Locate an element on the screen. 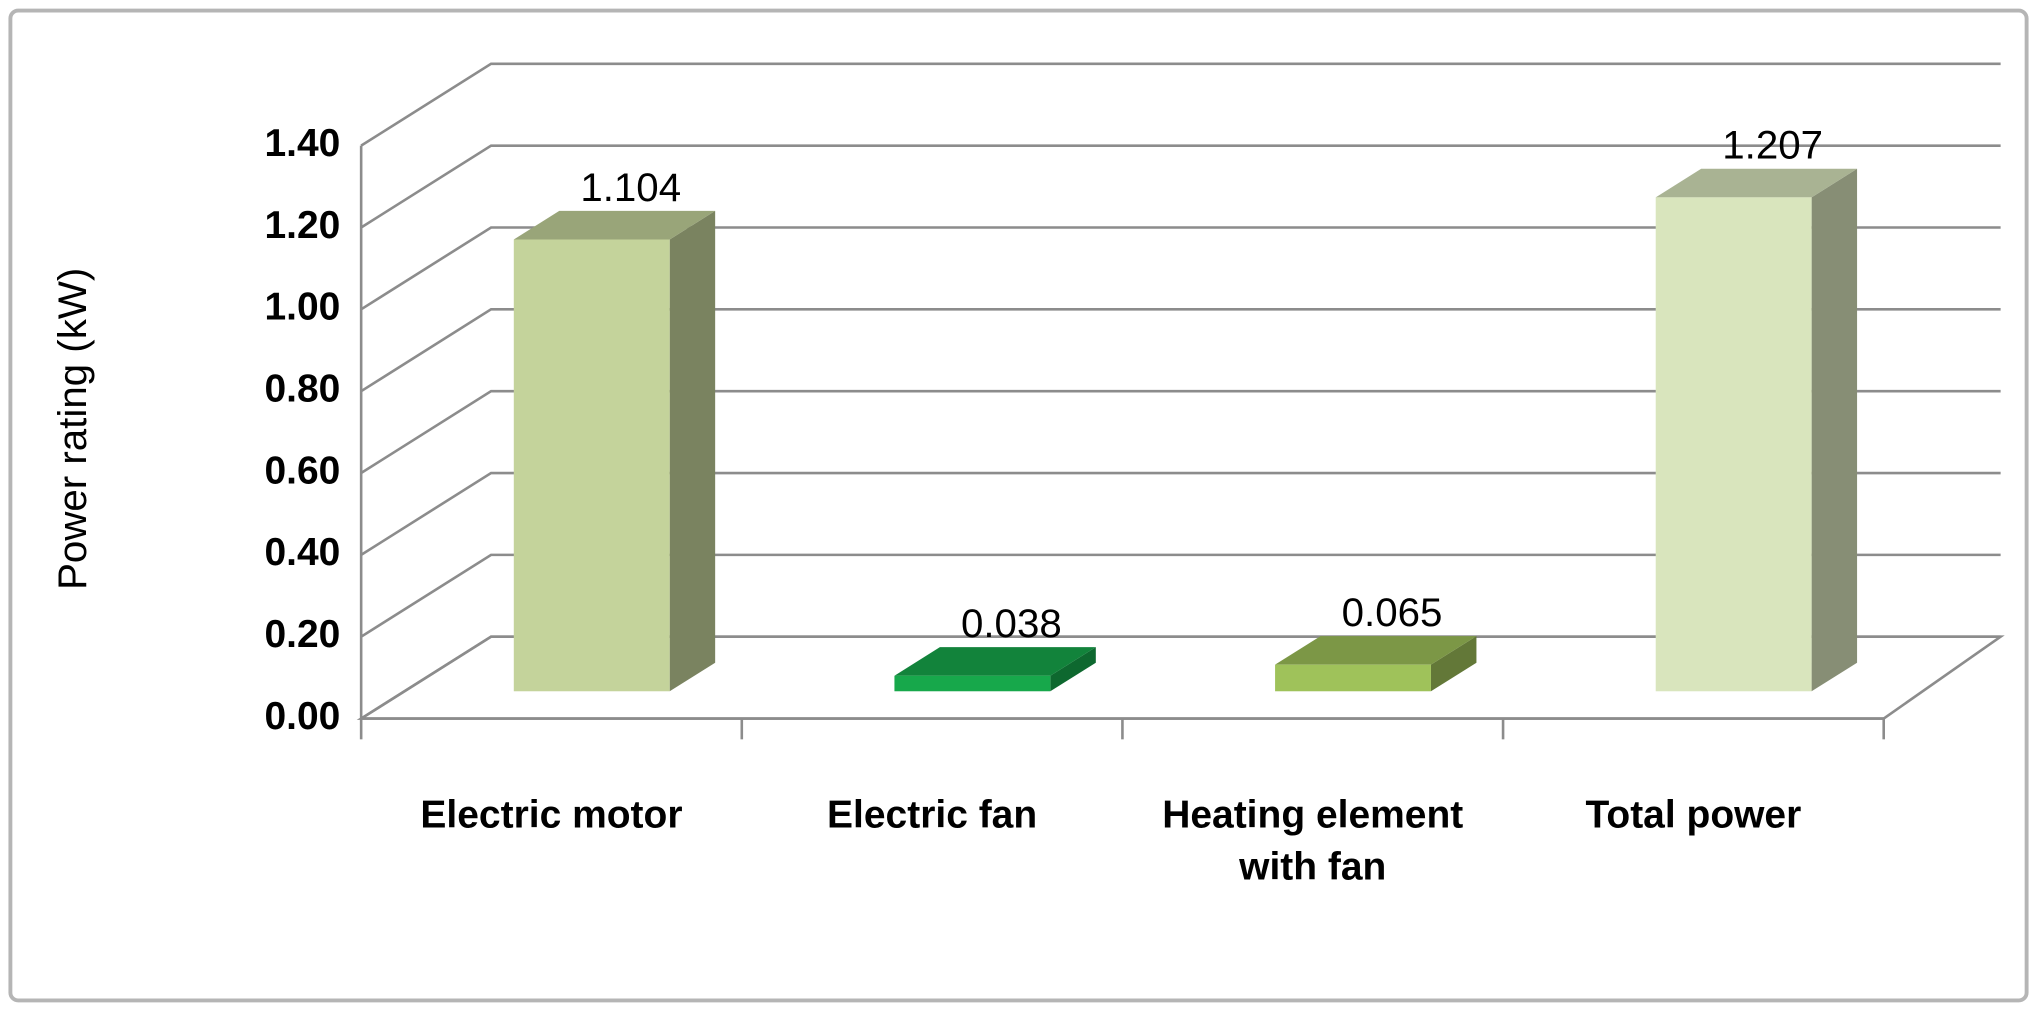 Image resolution: width=2037 pixels, height=1011 pixels. value-label: 1.207 is located at coordinates (1772, 145).